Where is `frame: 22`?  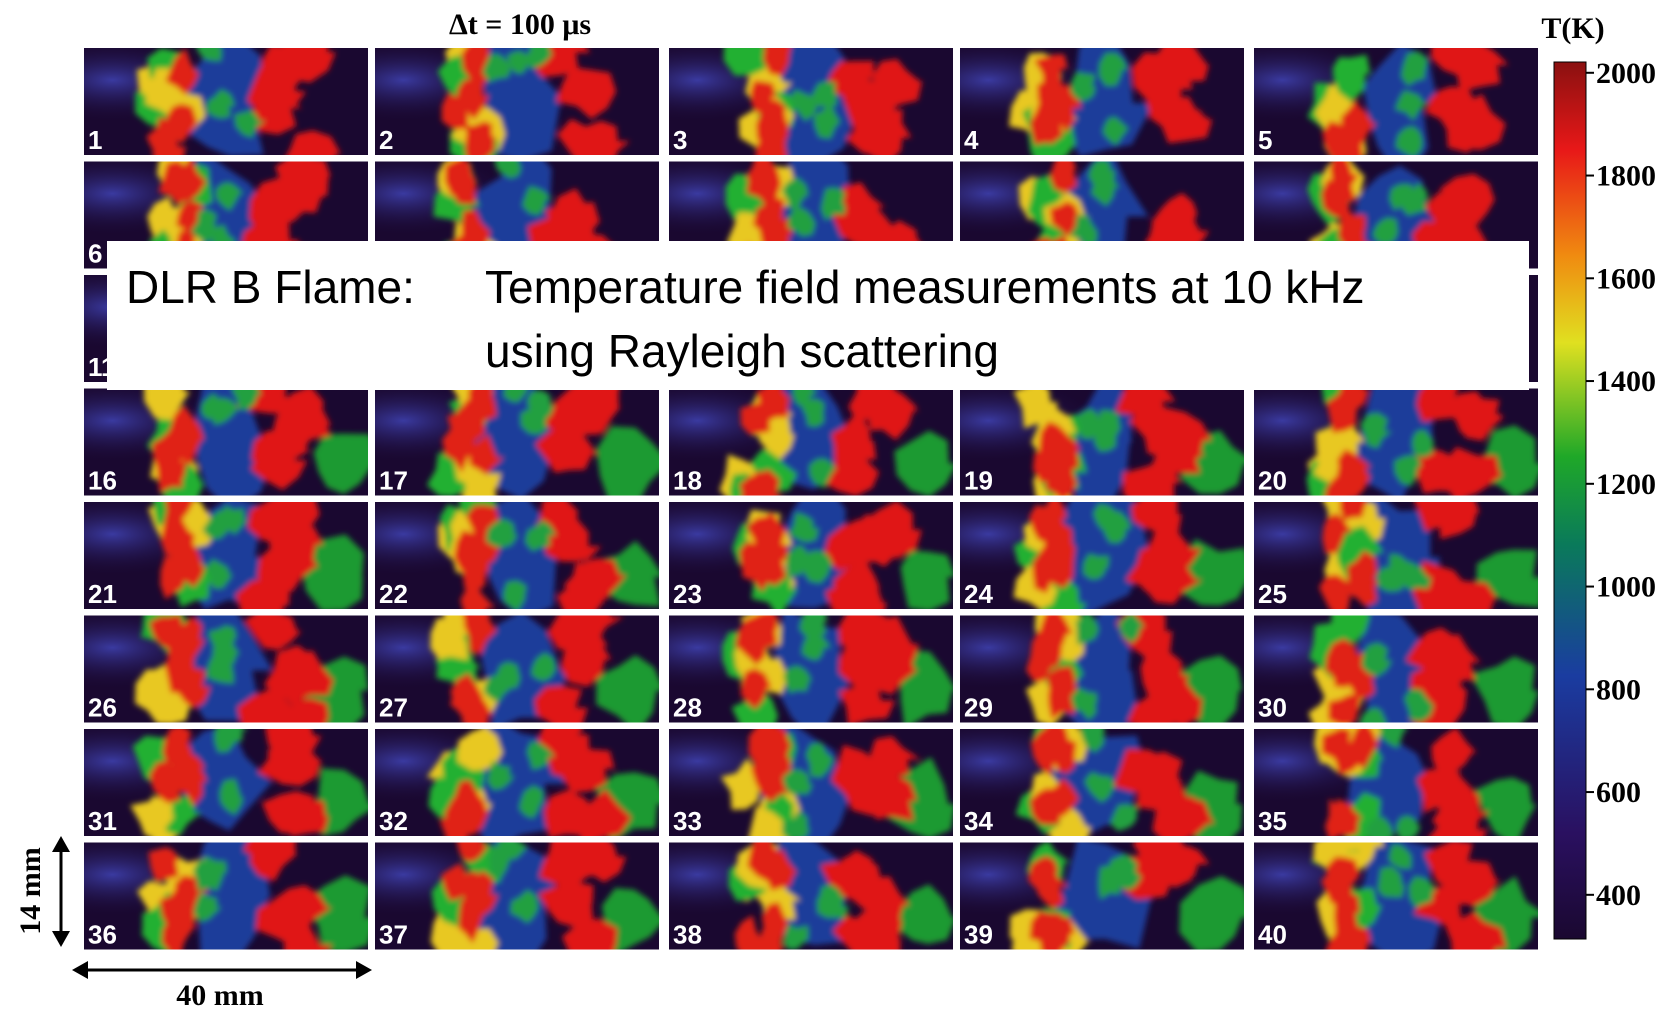 frame: 22 is located at coordinates (517, 555).